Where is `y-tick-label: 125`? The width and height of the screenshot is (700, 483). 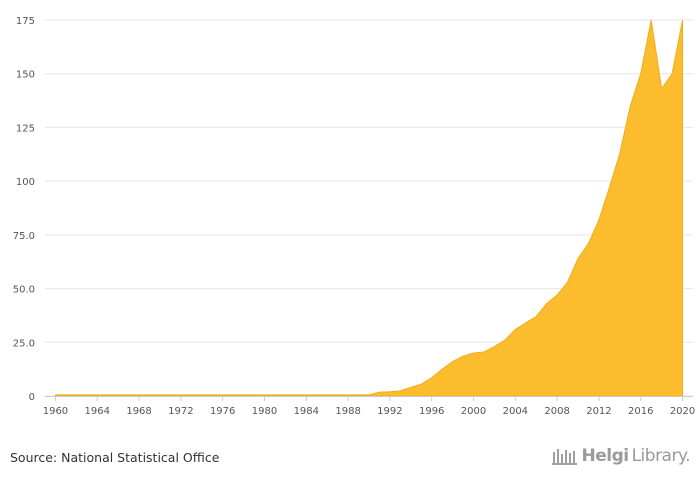
y-tick-label: 125 is located at coordinates (25, 128).